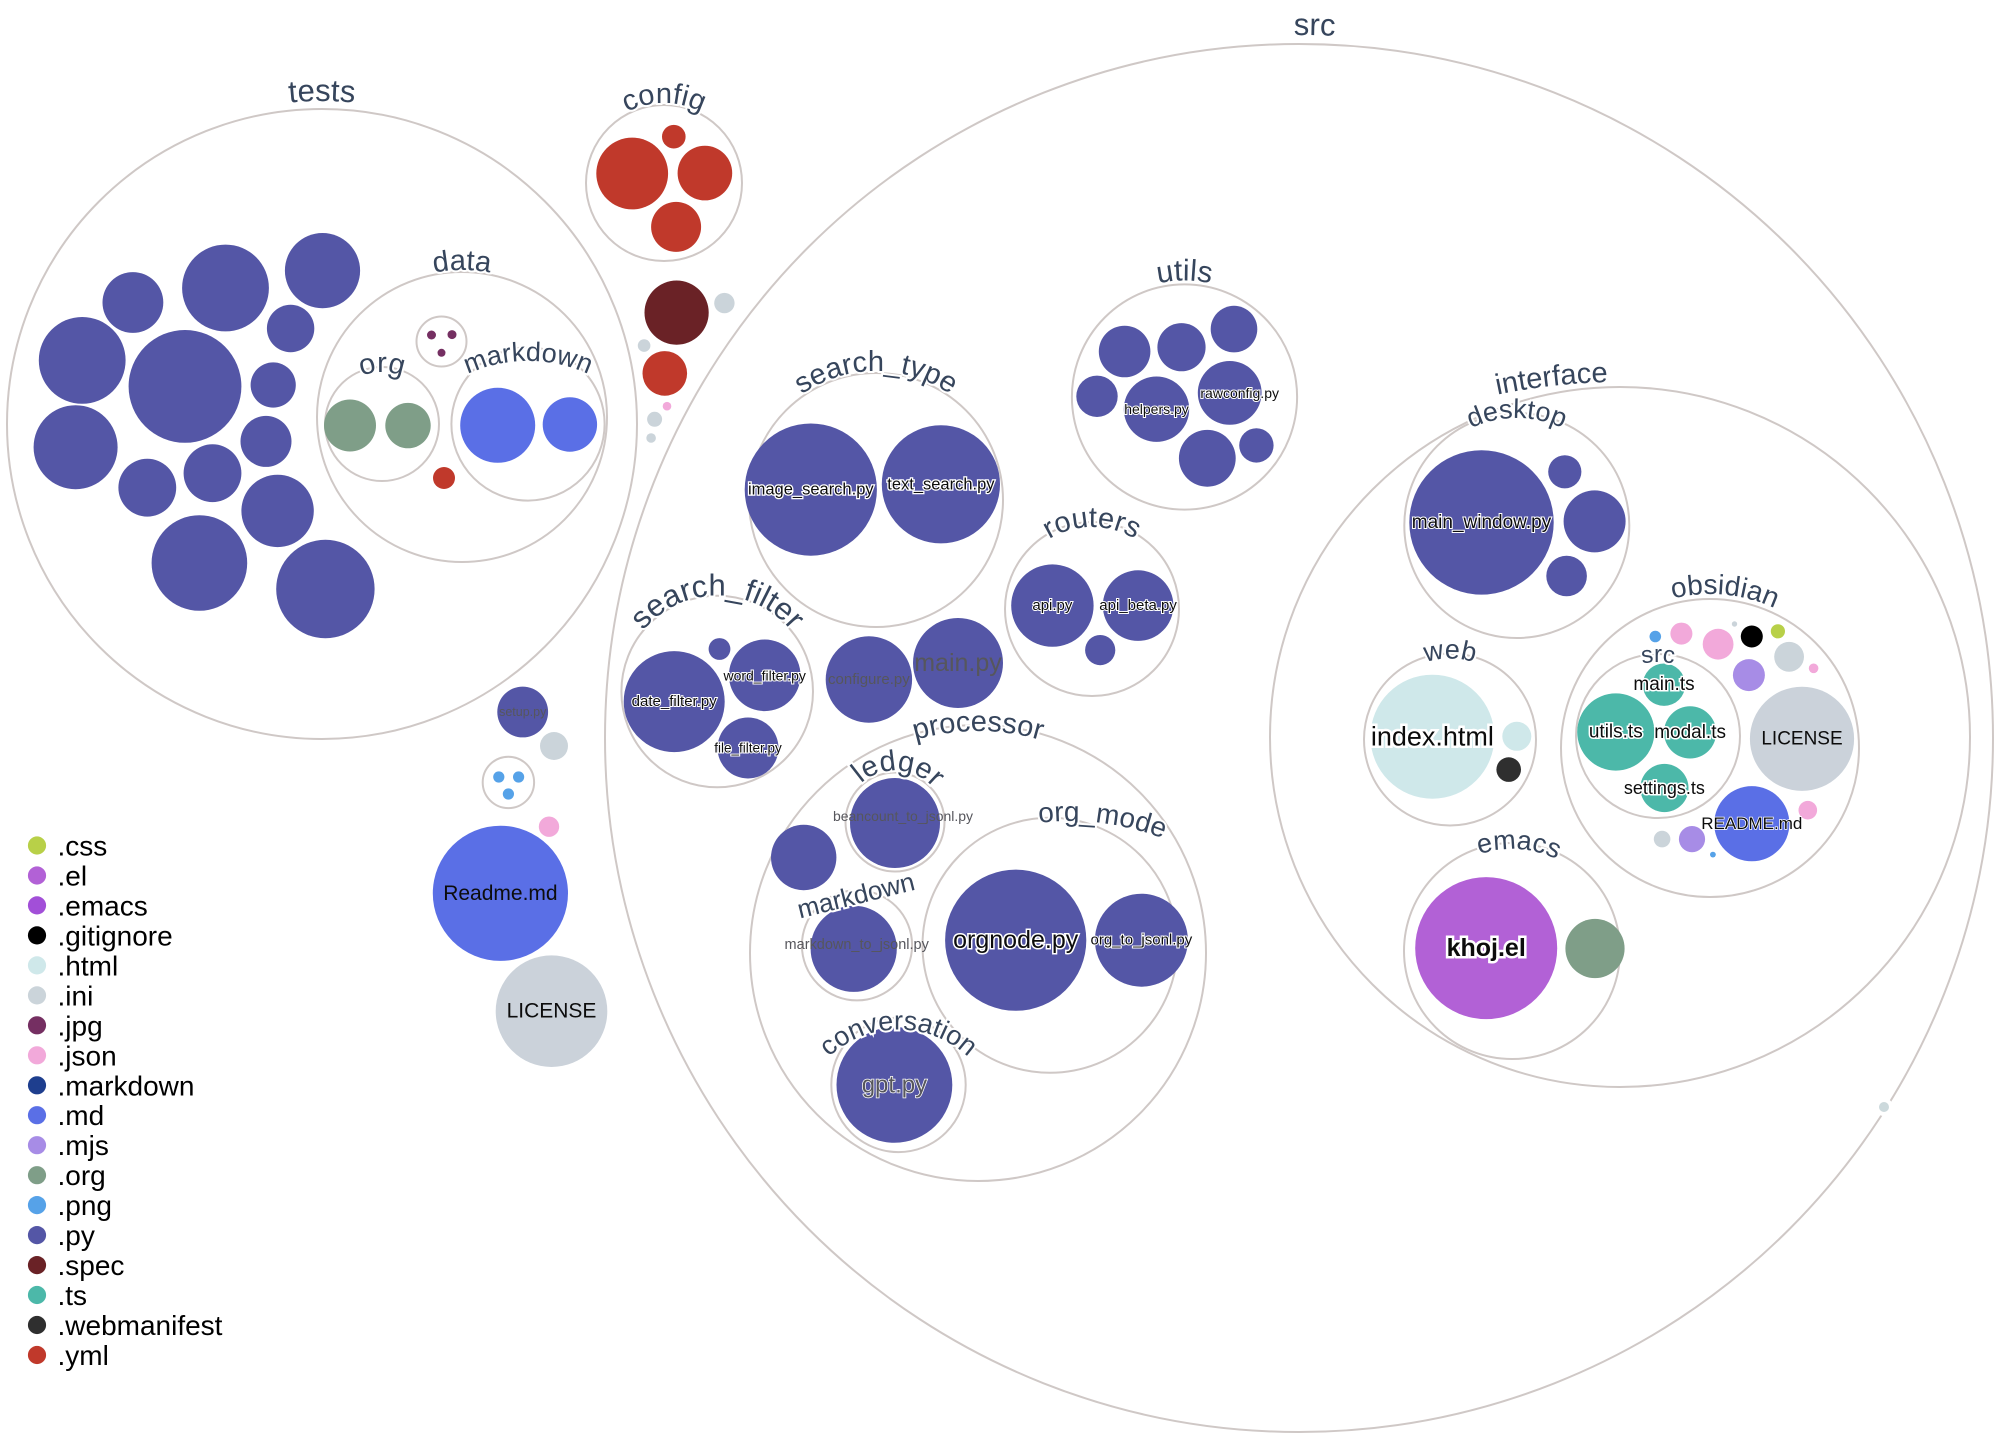 Image resolution: width=1995 pixels, height=1451 pixels. What do you see at coordinates (103, 905) in the screenshot?
I see `svg-text: .emacs` at bounding box center [103, 905].